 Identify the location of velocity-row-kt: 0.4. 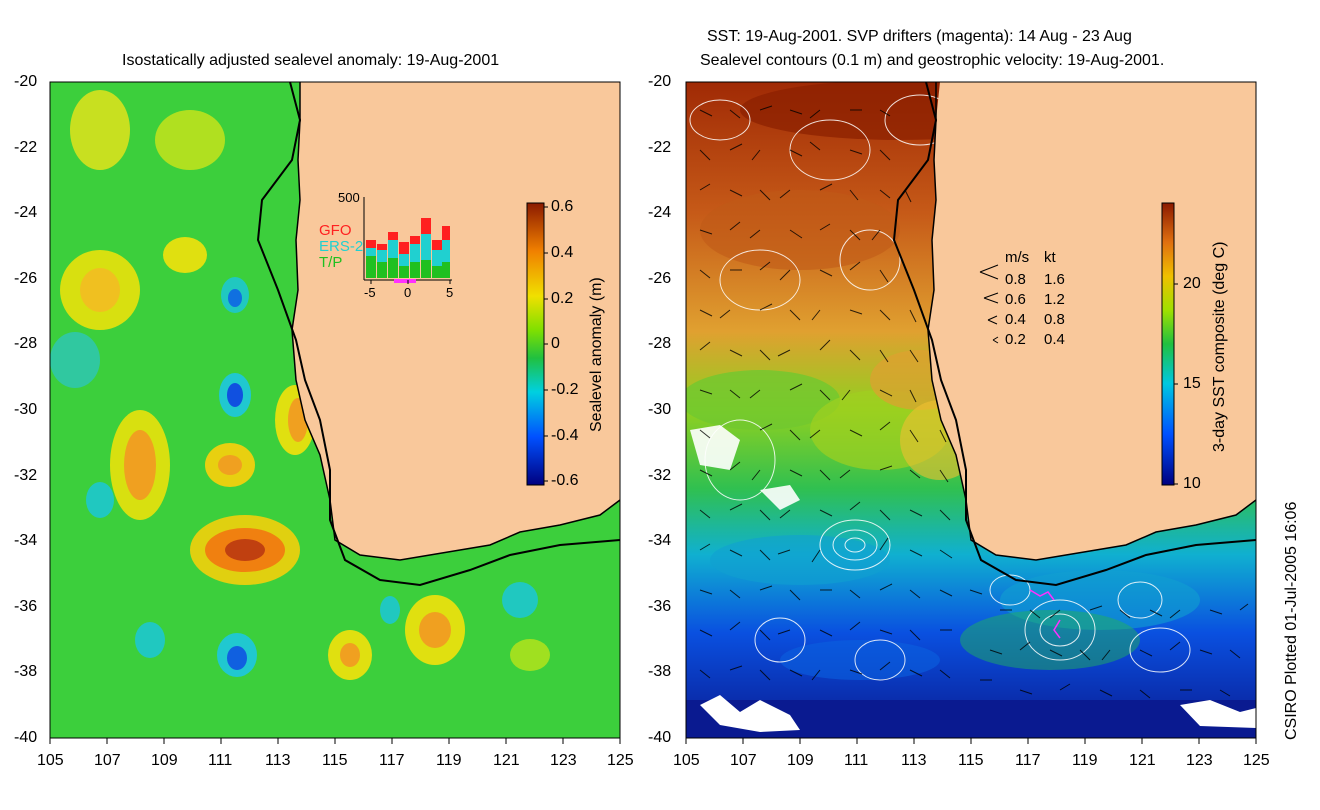
(1054, 339).